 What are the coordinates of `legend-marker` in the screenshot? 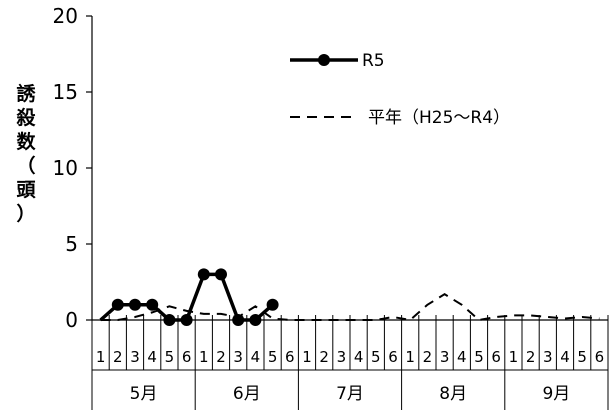 It's located at (324, 60).